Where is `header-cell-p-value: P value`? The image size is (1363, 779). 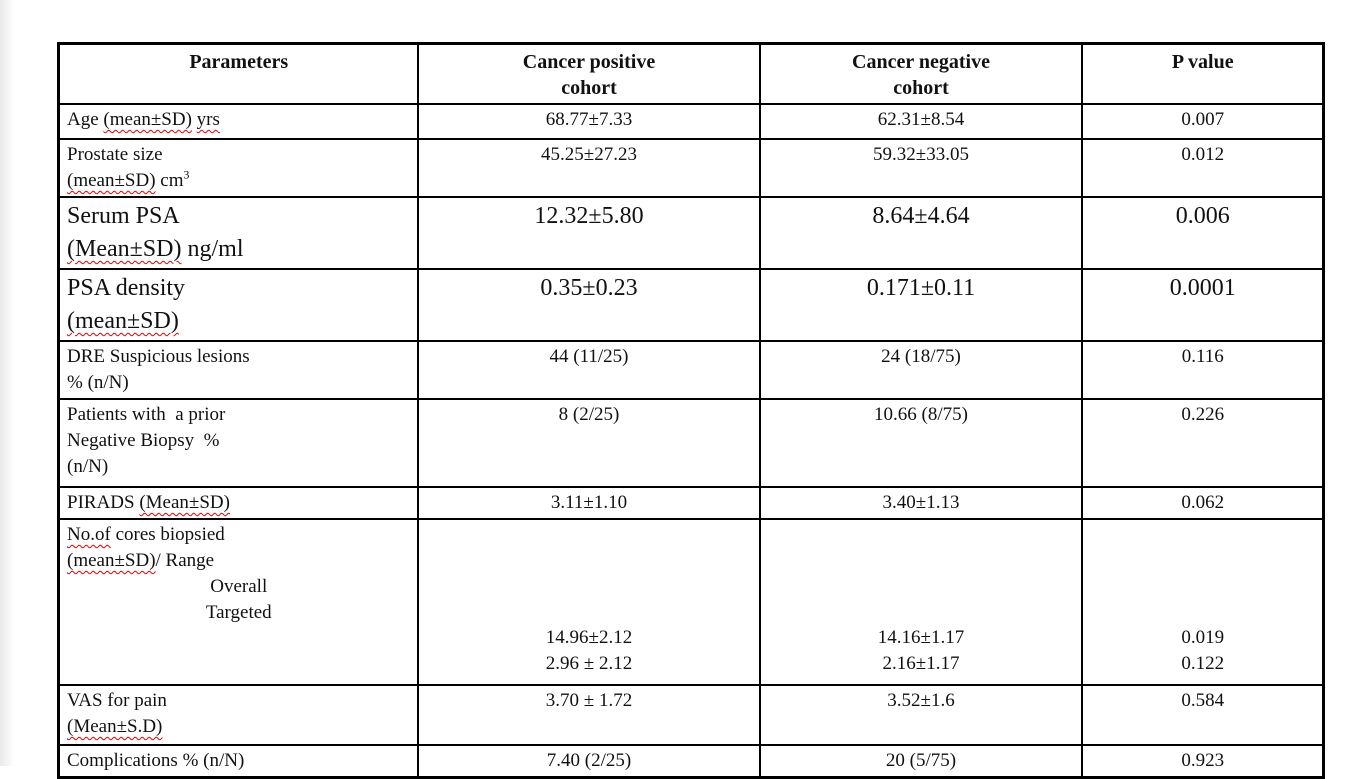 header-cell-p-value: P value is located at coordinates (1202, 73).